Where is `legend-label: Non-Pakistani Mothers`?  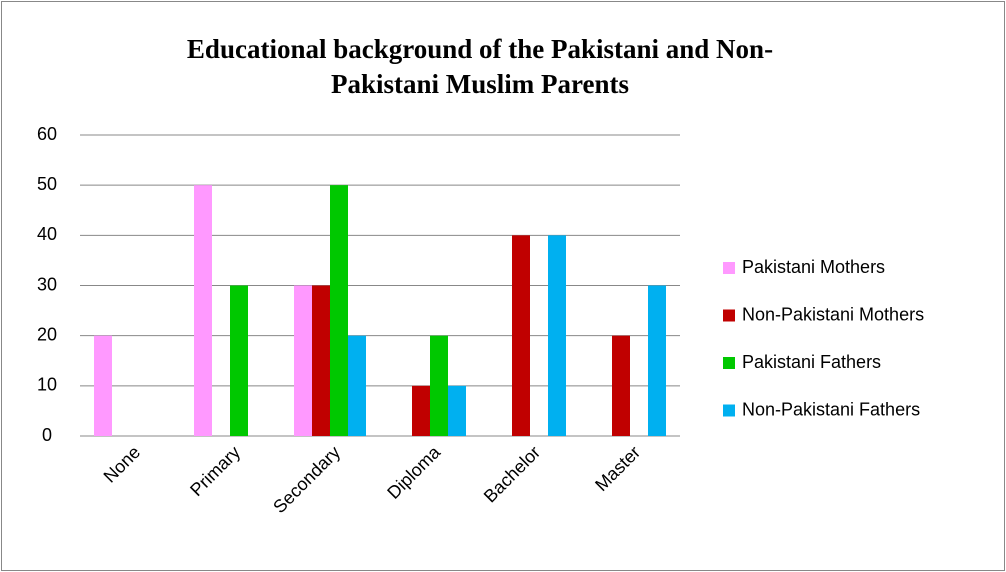 legend-label: Non-Pakistani Mothers is located at coordinates (833, 314).